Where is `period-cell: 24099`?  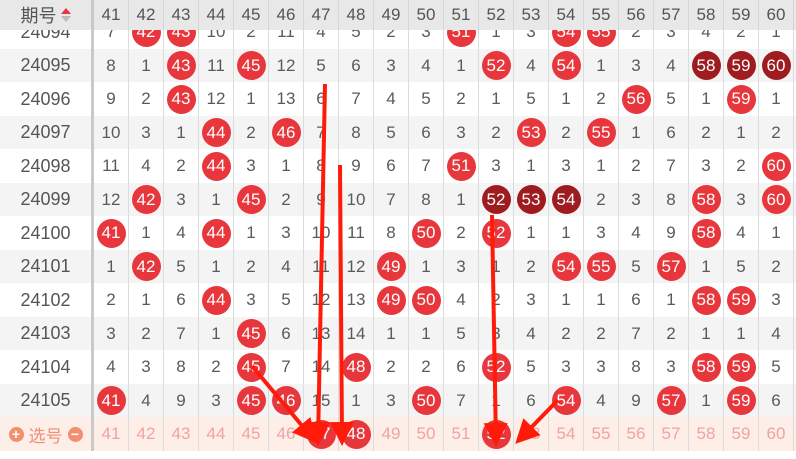 period-cell: 24099 is located at coordinates (45, 199).